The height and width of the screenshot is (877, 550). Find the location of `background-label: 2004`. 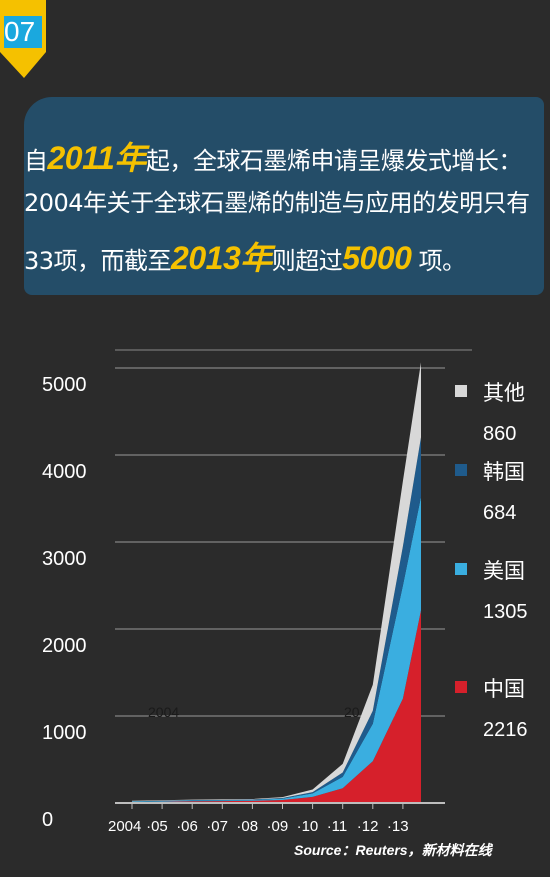

background-label: 2004 is located at coordinates (163, 712).